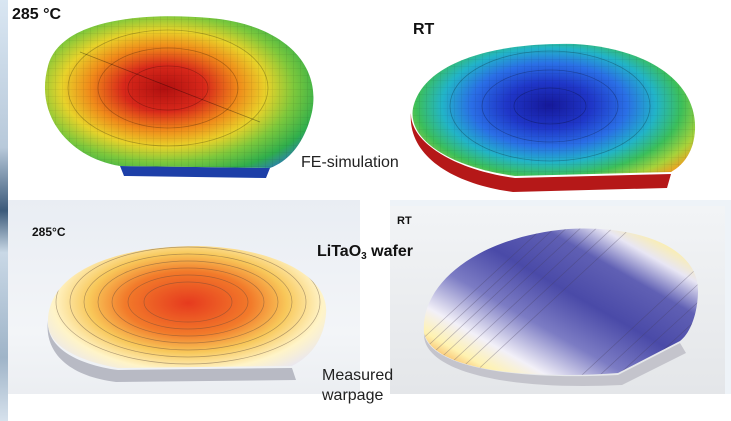 The image size is (731, 421). I want to click on label-rt-measured: RT, so click(404, 221).